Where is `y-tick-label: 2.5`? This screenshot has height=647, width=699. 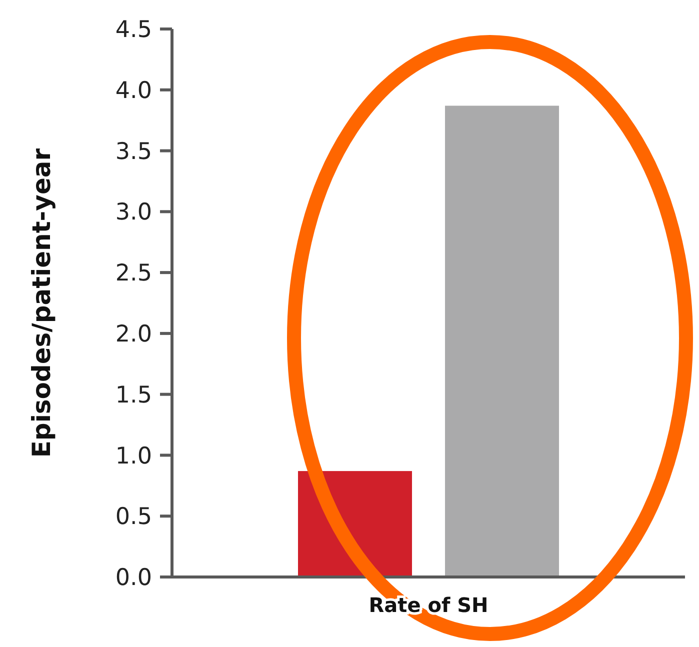 y-tick-label: 2.5 is located at coordinates (133, 273).